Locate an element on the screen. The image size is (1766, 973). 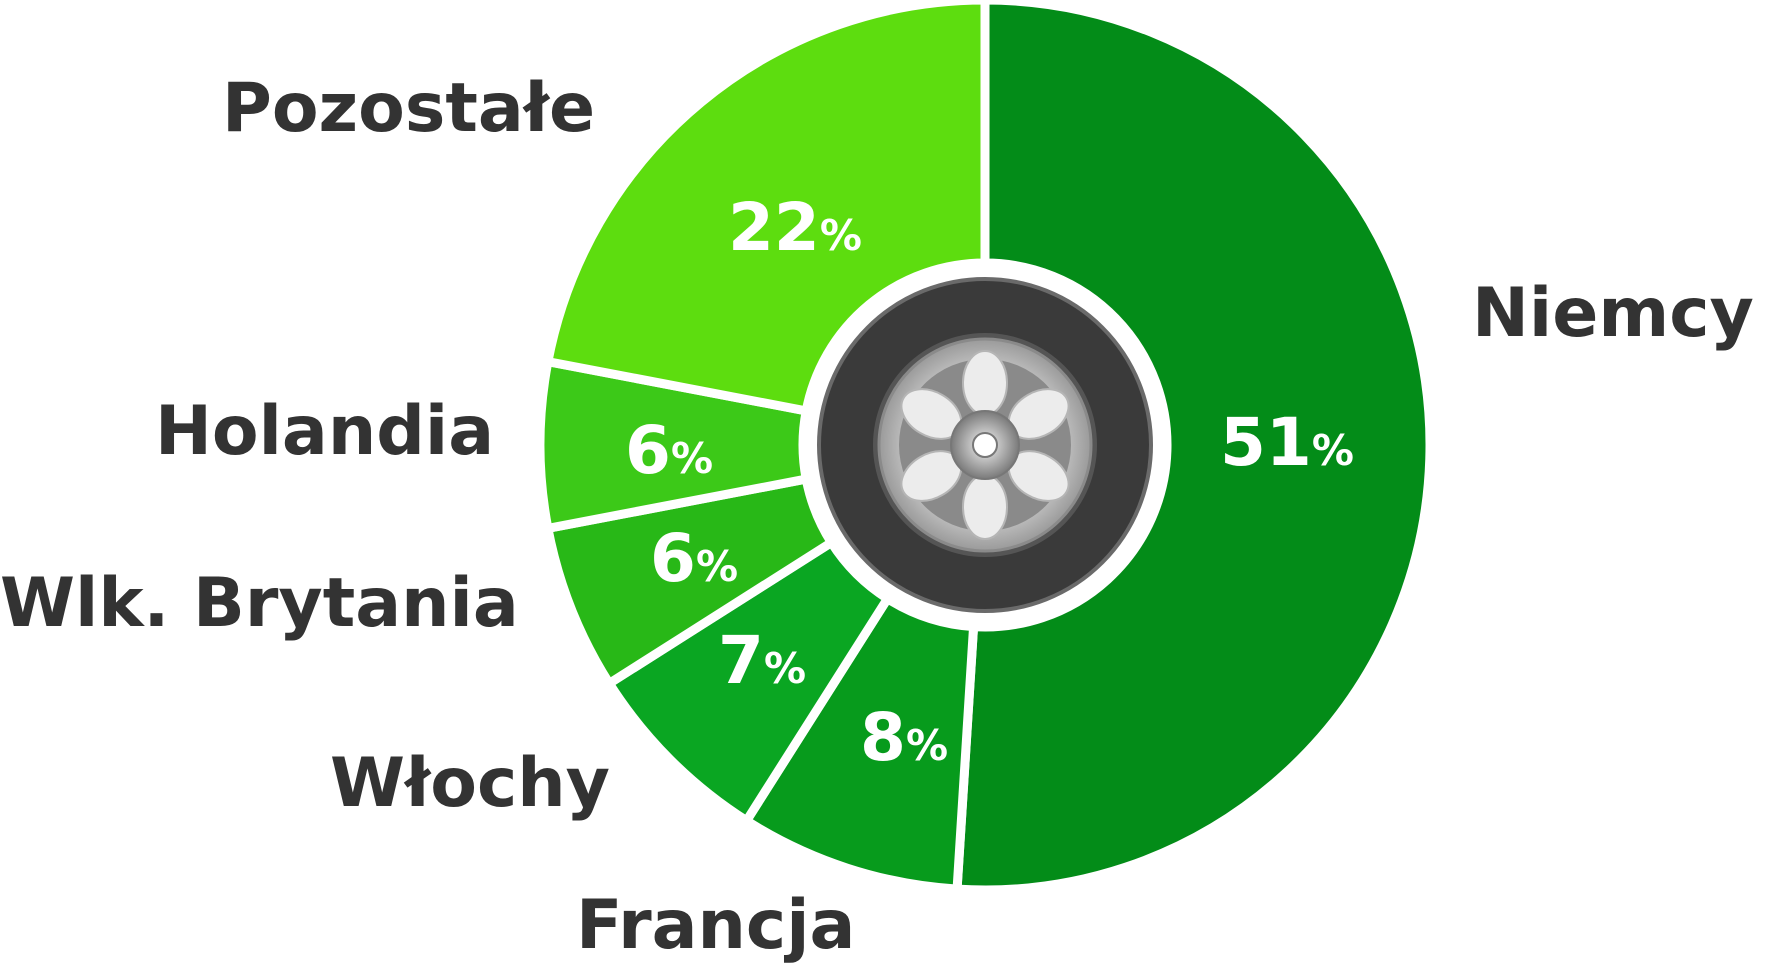
slice-value-francja: 8% is located at coordinates (904, 737).